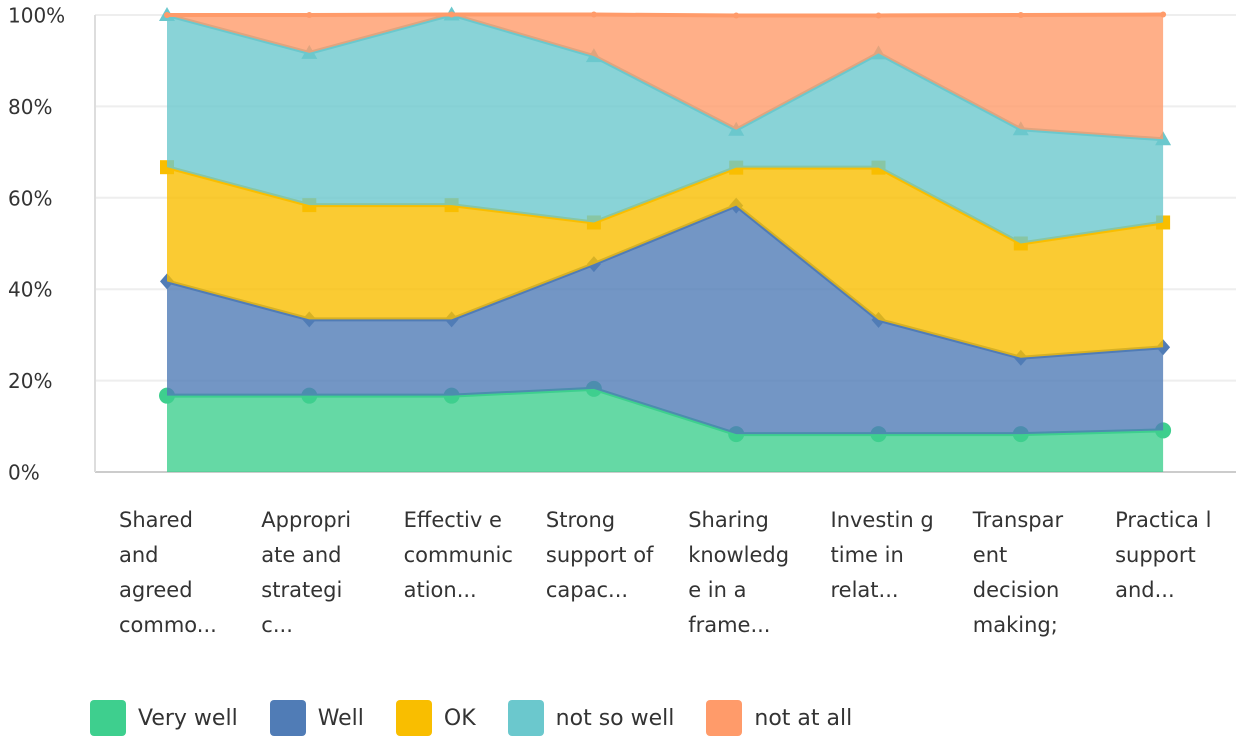 The width and height of the screenshot is (1236, 736). Describe the element at coordinates (30, 381) in the screenshot. I see `y-tick-label: 20%` at that location.